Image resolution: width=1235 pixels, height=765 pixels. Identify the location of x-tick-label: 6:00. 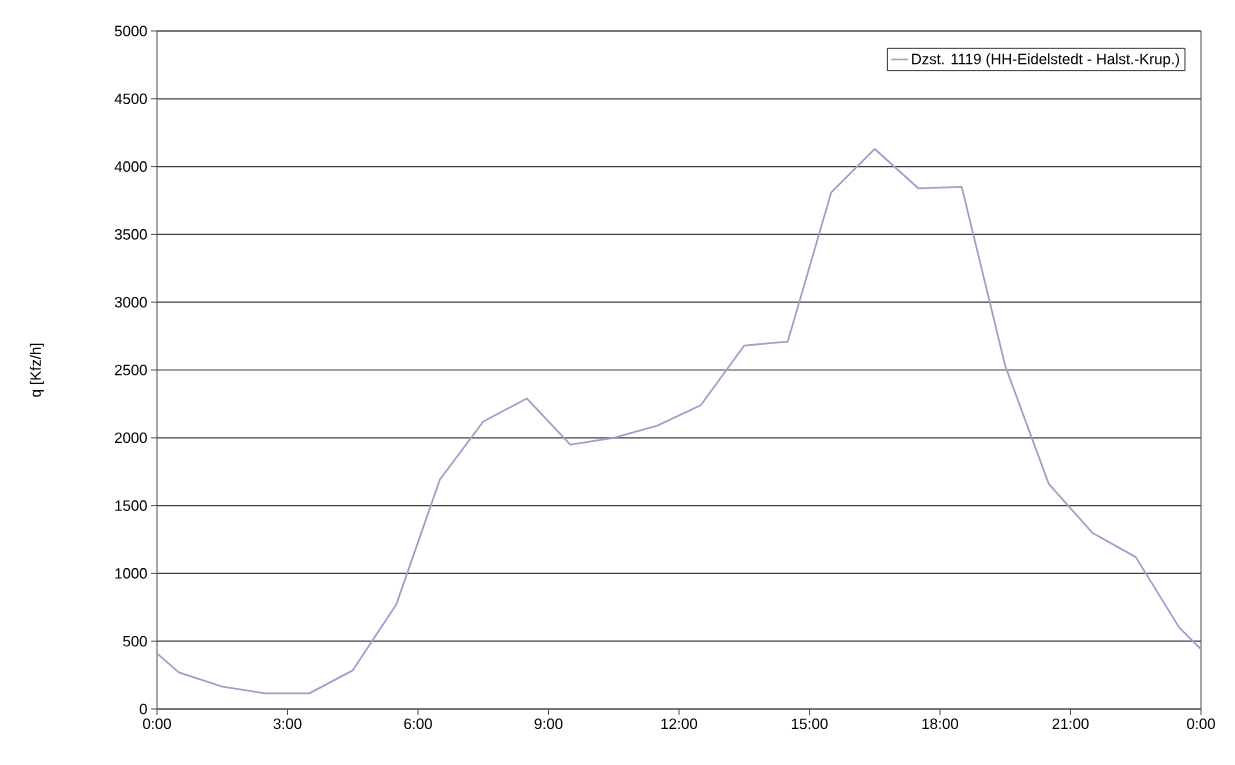
(418, 724).